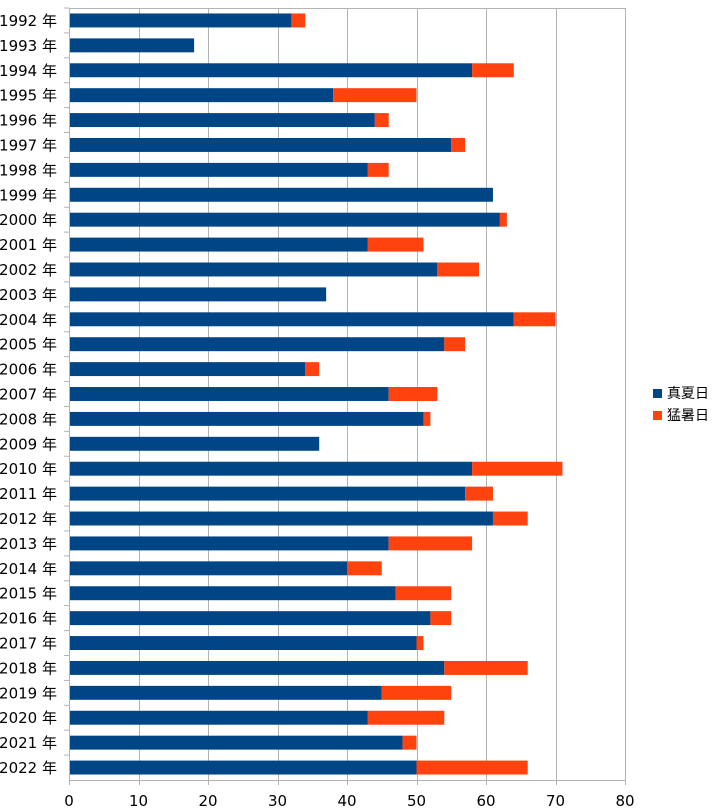 This screenshot has height=810, width=726. I want to click on x-tick-label: 20, so click(207, 801).